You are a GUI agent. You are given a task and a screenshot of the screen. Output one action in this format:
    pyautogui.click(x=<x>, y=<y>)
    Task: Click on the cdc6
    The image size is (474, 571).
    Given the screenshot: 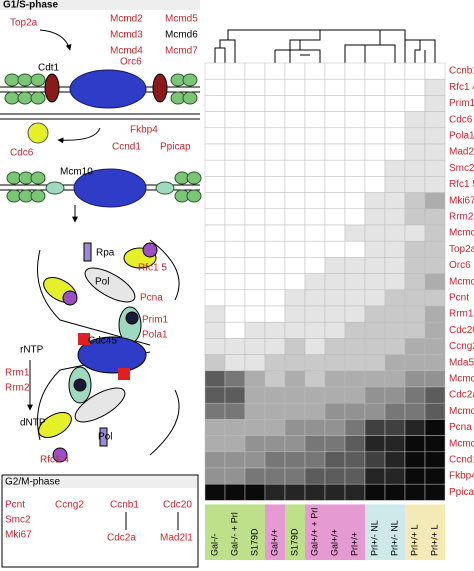 What is the action you would take?
    pyautogui.click(x=38, y=133)
    